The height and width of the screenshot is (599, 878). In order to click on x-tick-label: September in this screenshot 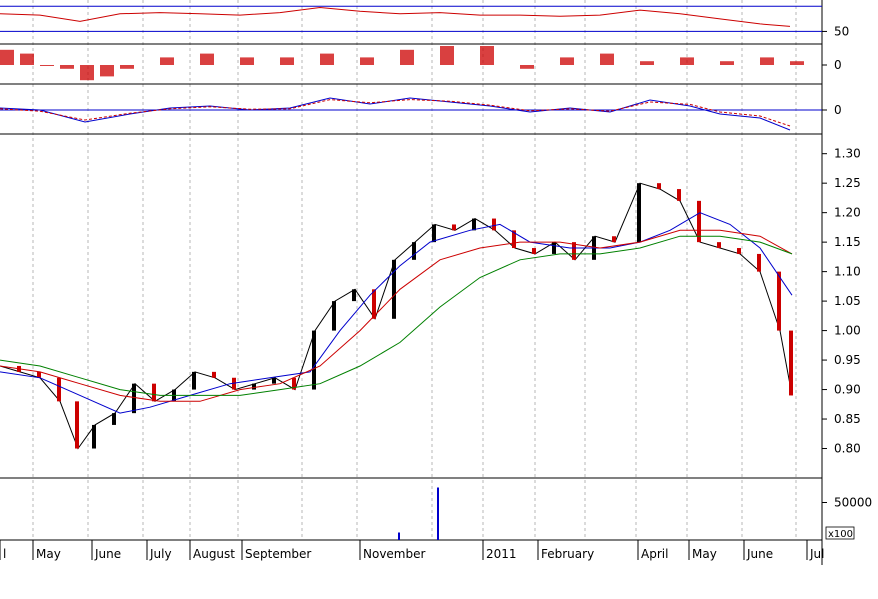, I will do `click(278, 554)`.